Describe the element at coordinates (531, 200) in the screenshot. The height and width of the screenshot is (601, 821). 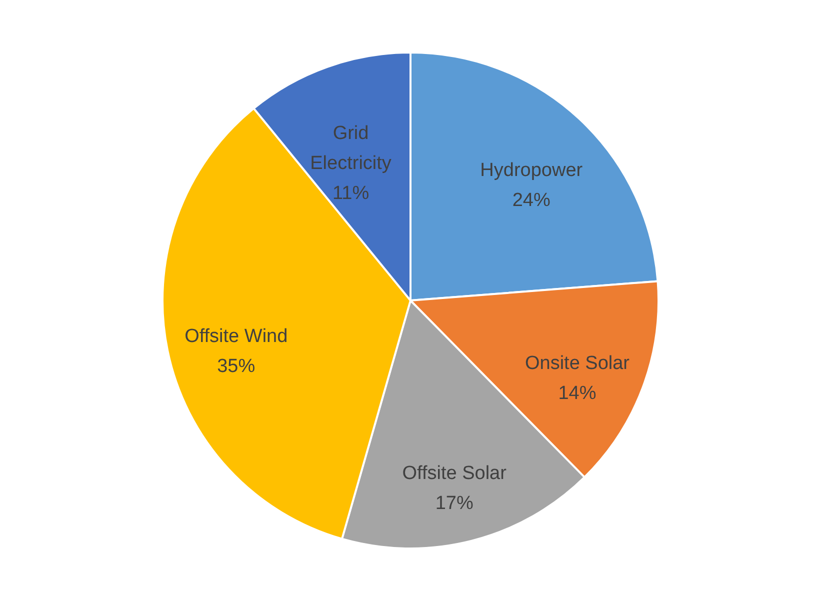
I see `data-label: 24%` at that location.